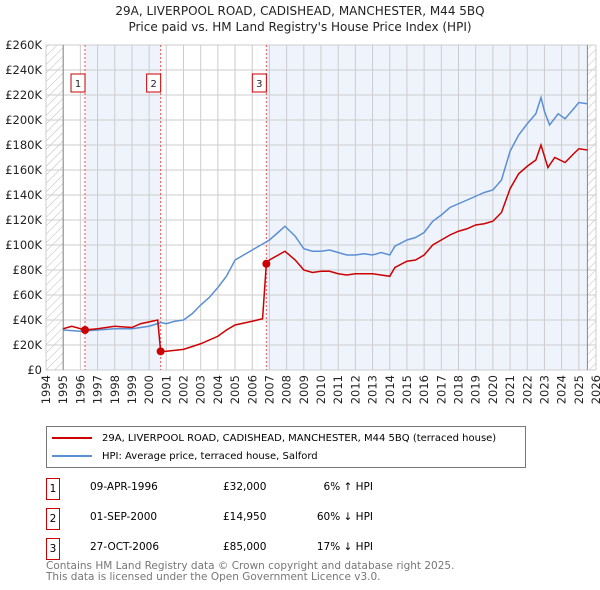  I want to click on x-tick-label: 2002, so click(184, 389).